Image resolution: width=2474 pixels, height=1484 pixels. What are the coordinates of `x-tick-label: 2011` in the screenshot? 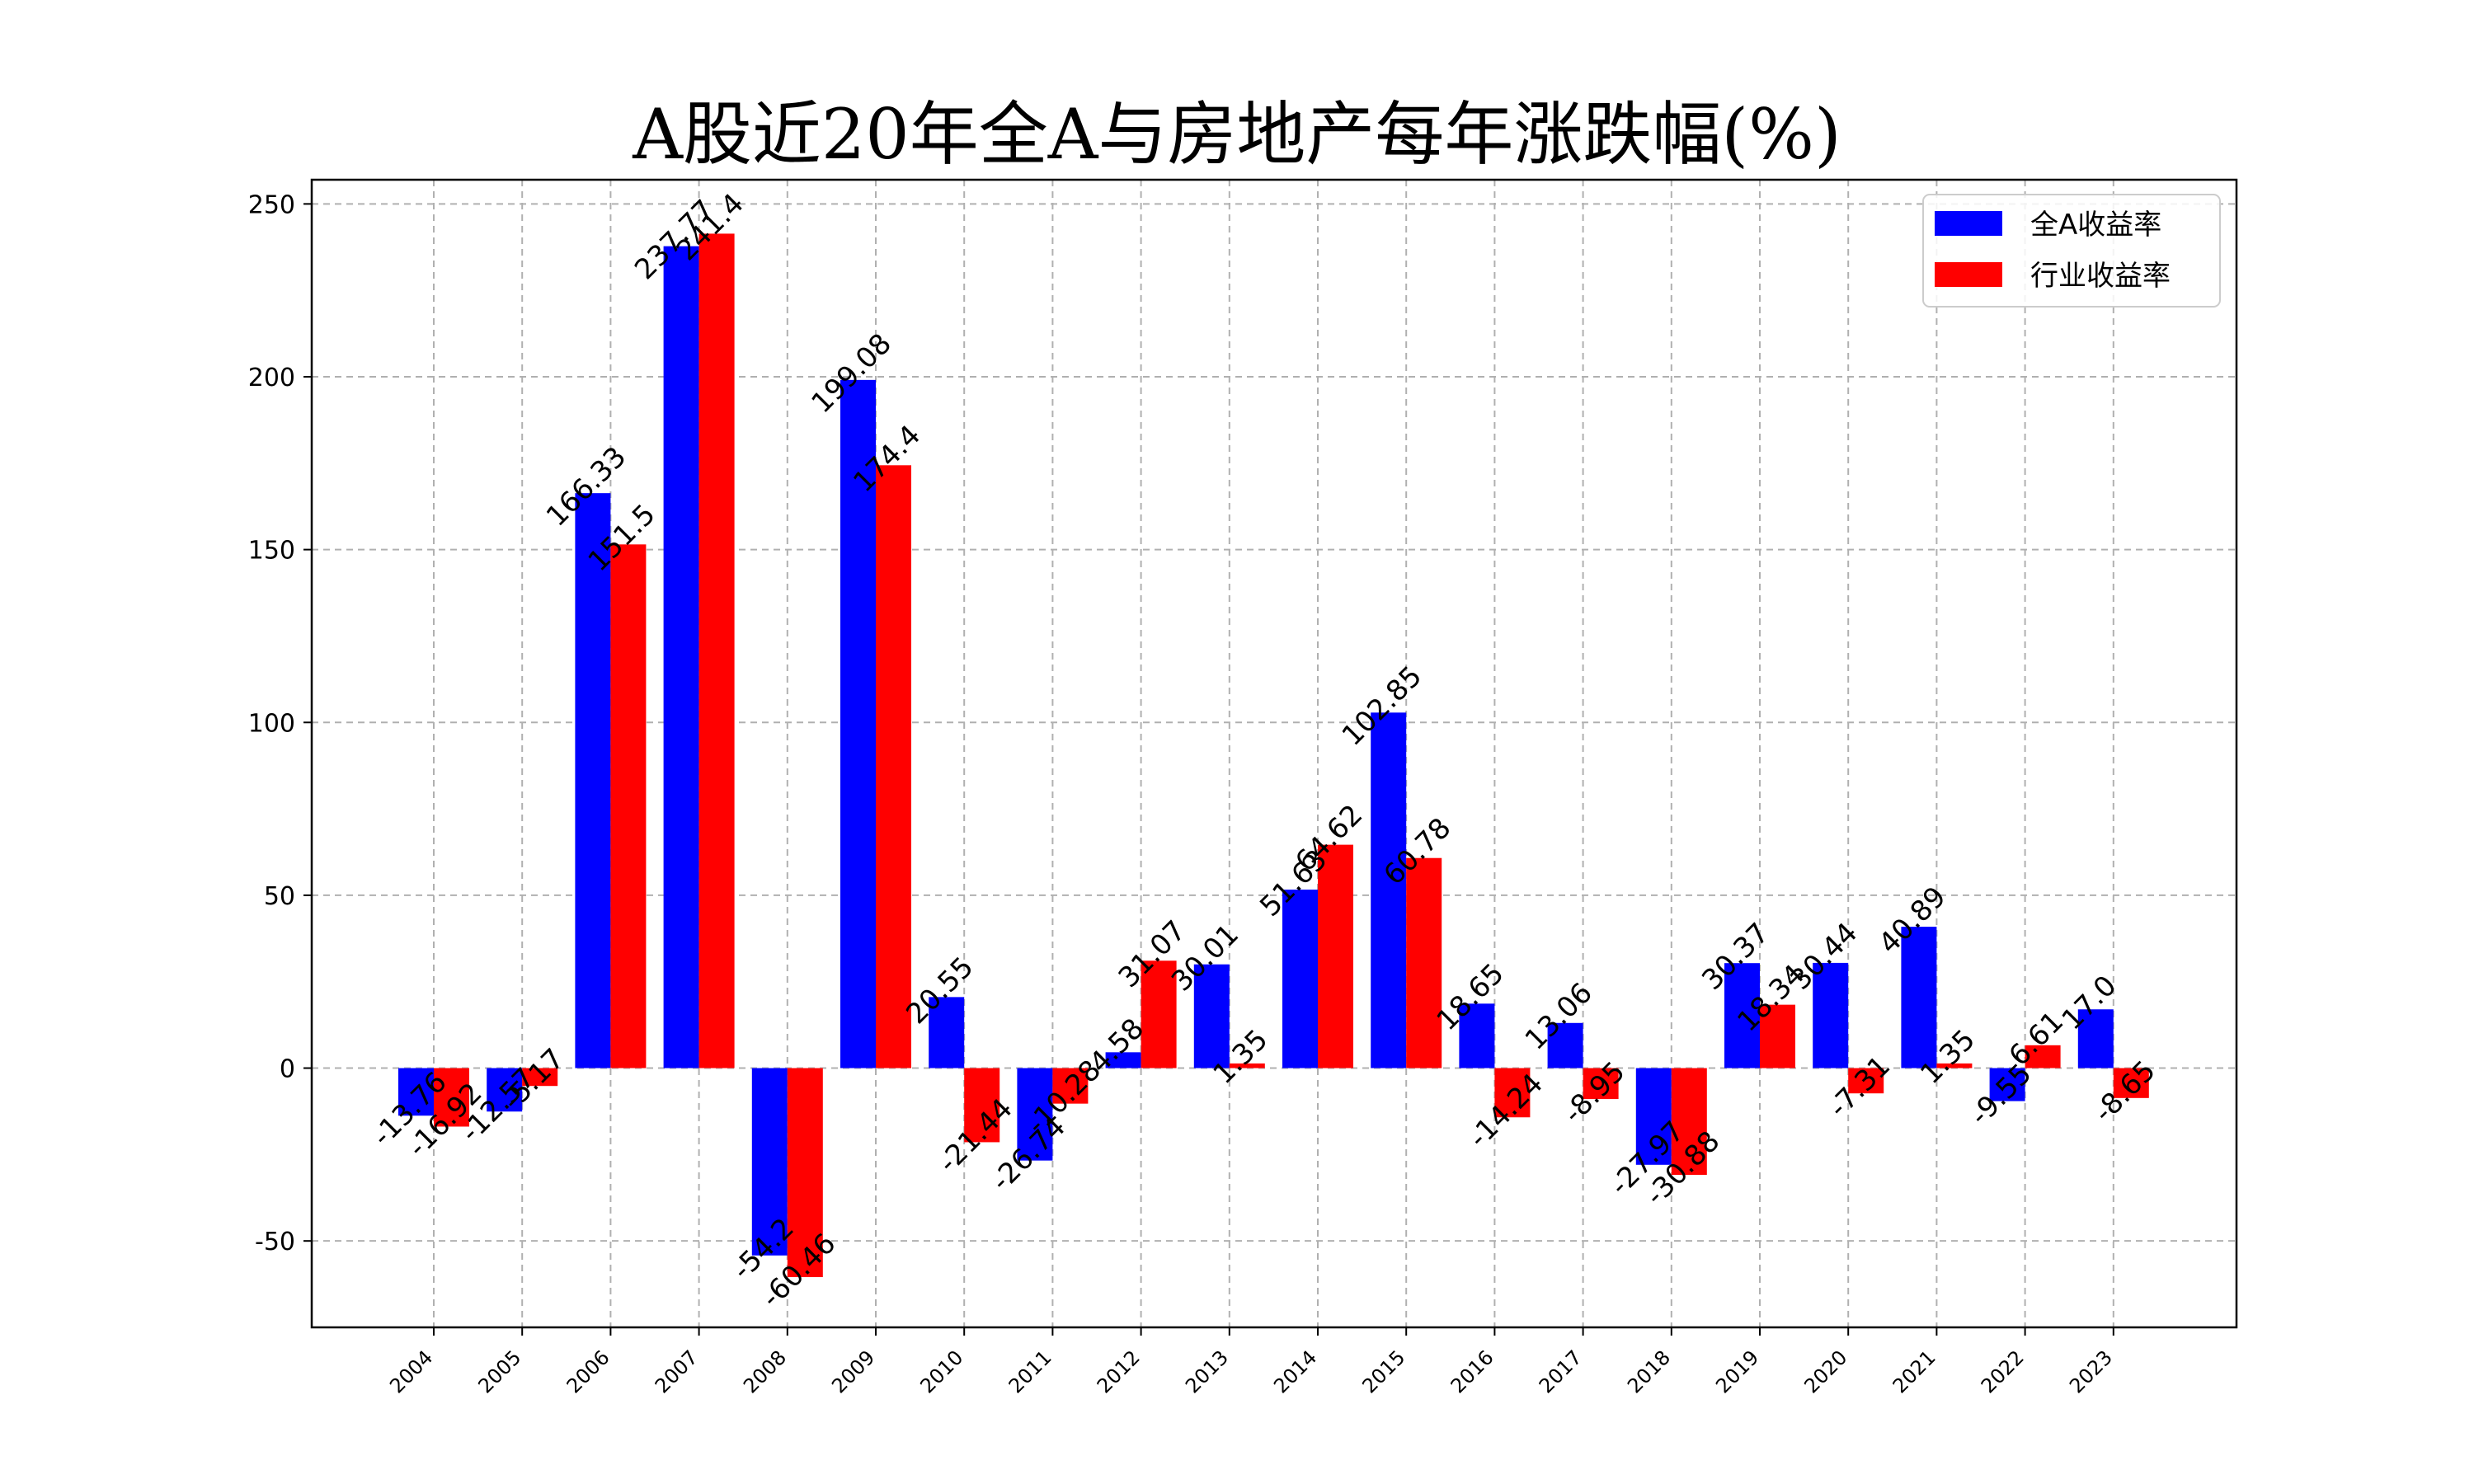 It's located at (1030, 1371).